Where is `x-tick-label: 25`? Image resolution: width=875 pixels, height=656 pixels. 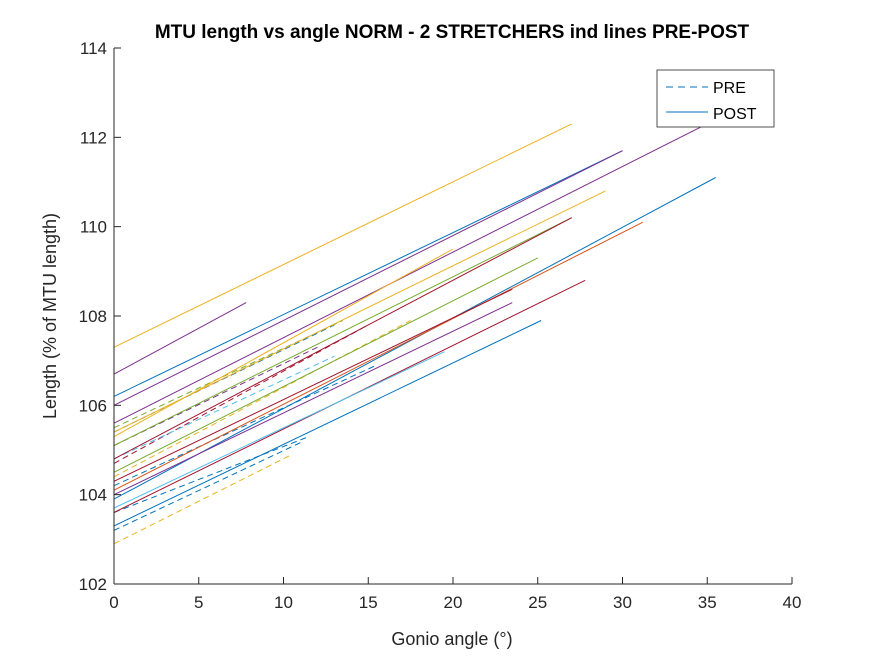 x-tick-label: 25 is located at coordinates (537, 602).